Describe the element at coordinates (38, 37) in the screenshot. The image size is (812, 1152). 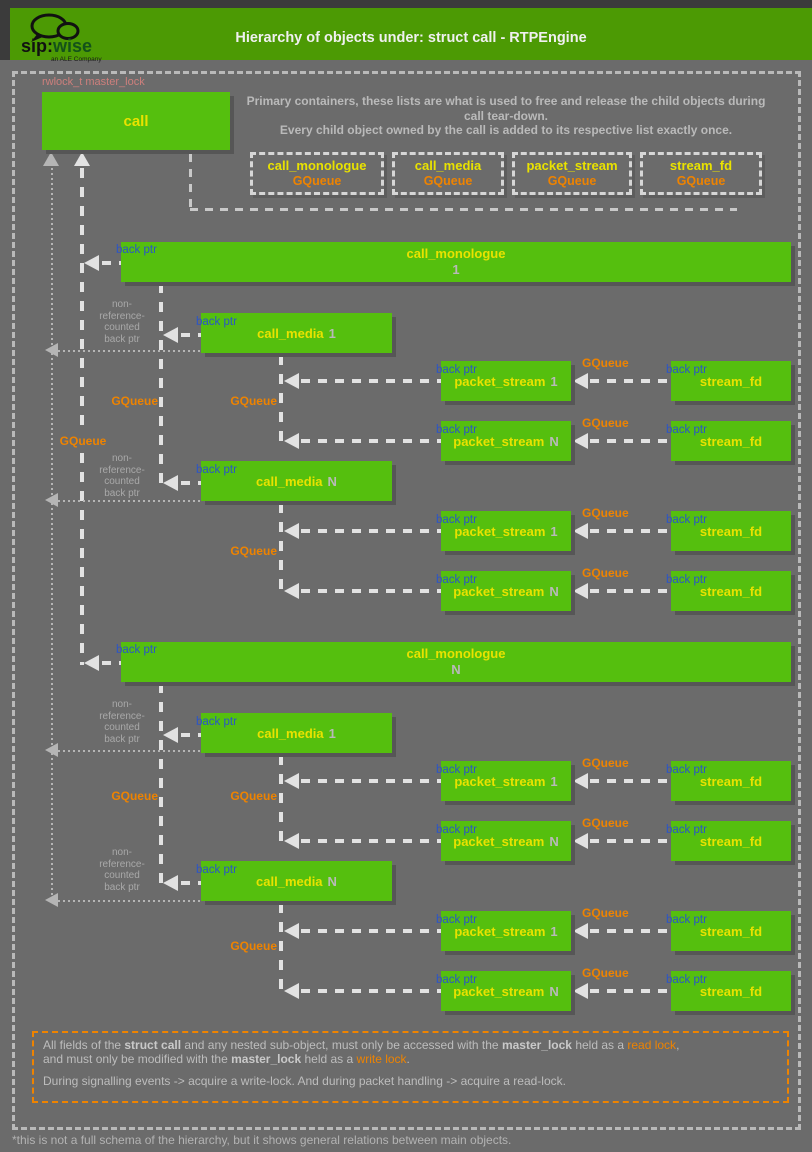
I see `speech-bubble-tail-icon` at that location.